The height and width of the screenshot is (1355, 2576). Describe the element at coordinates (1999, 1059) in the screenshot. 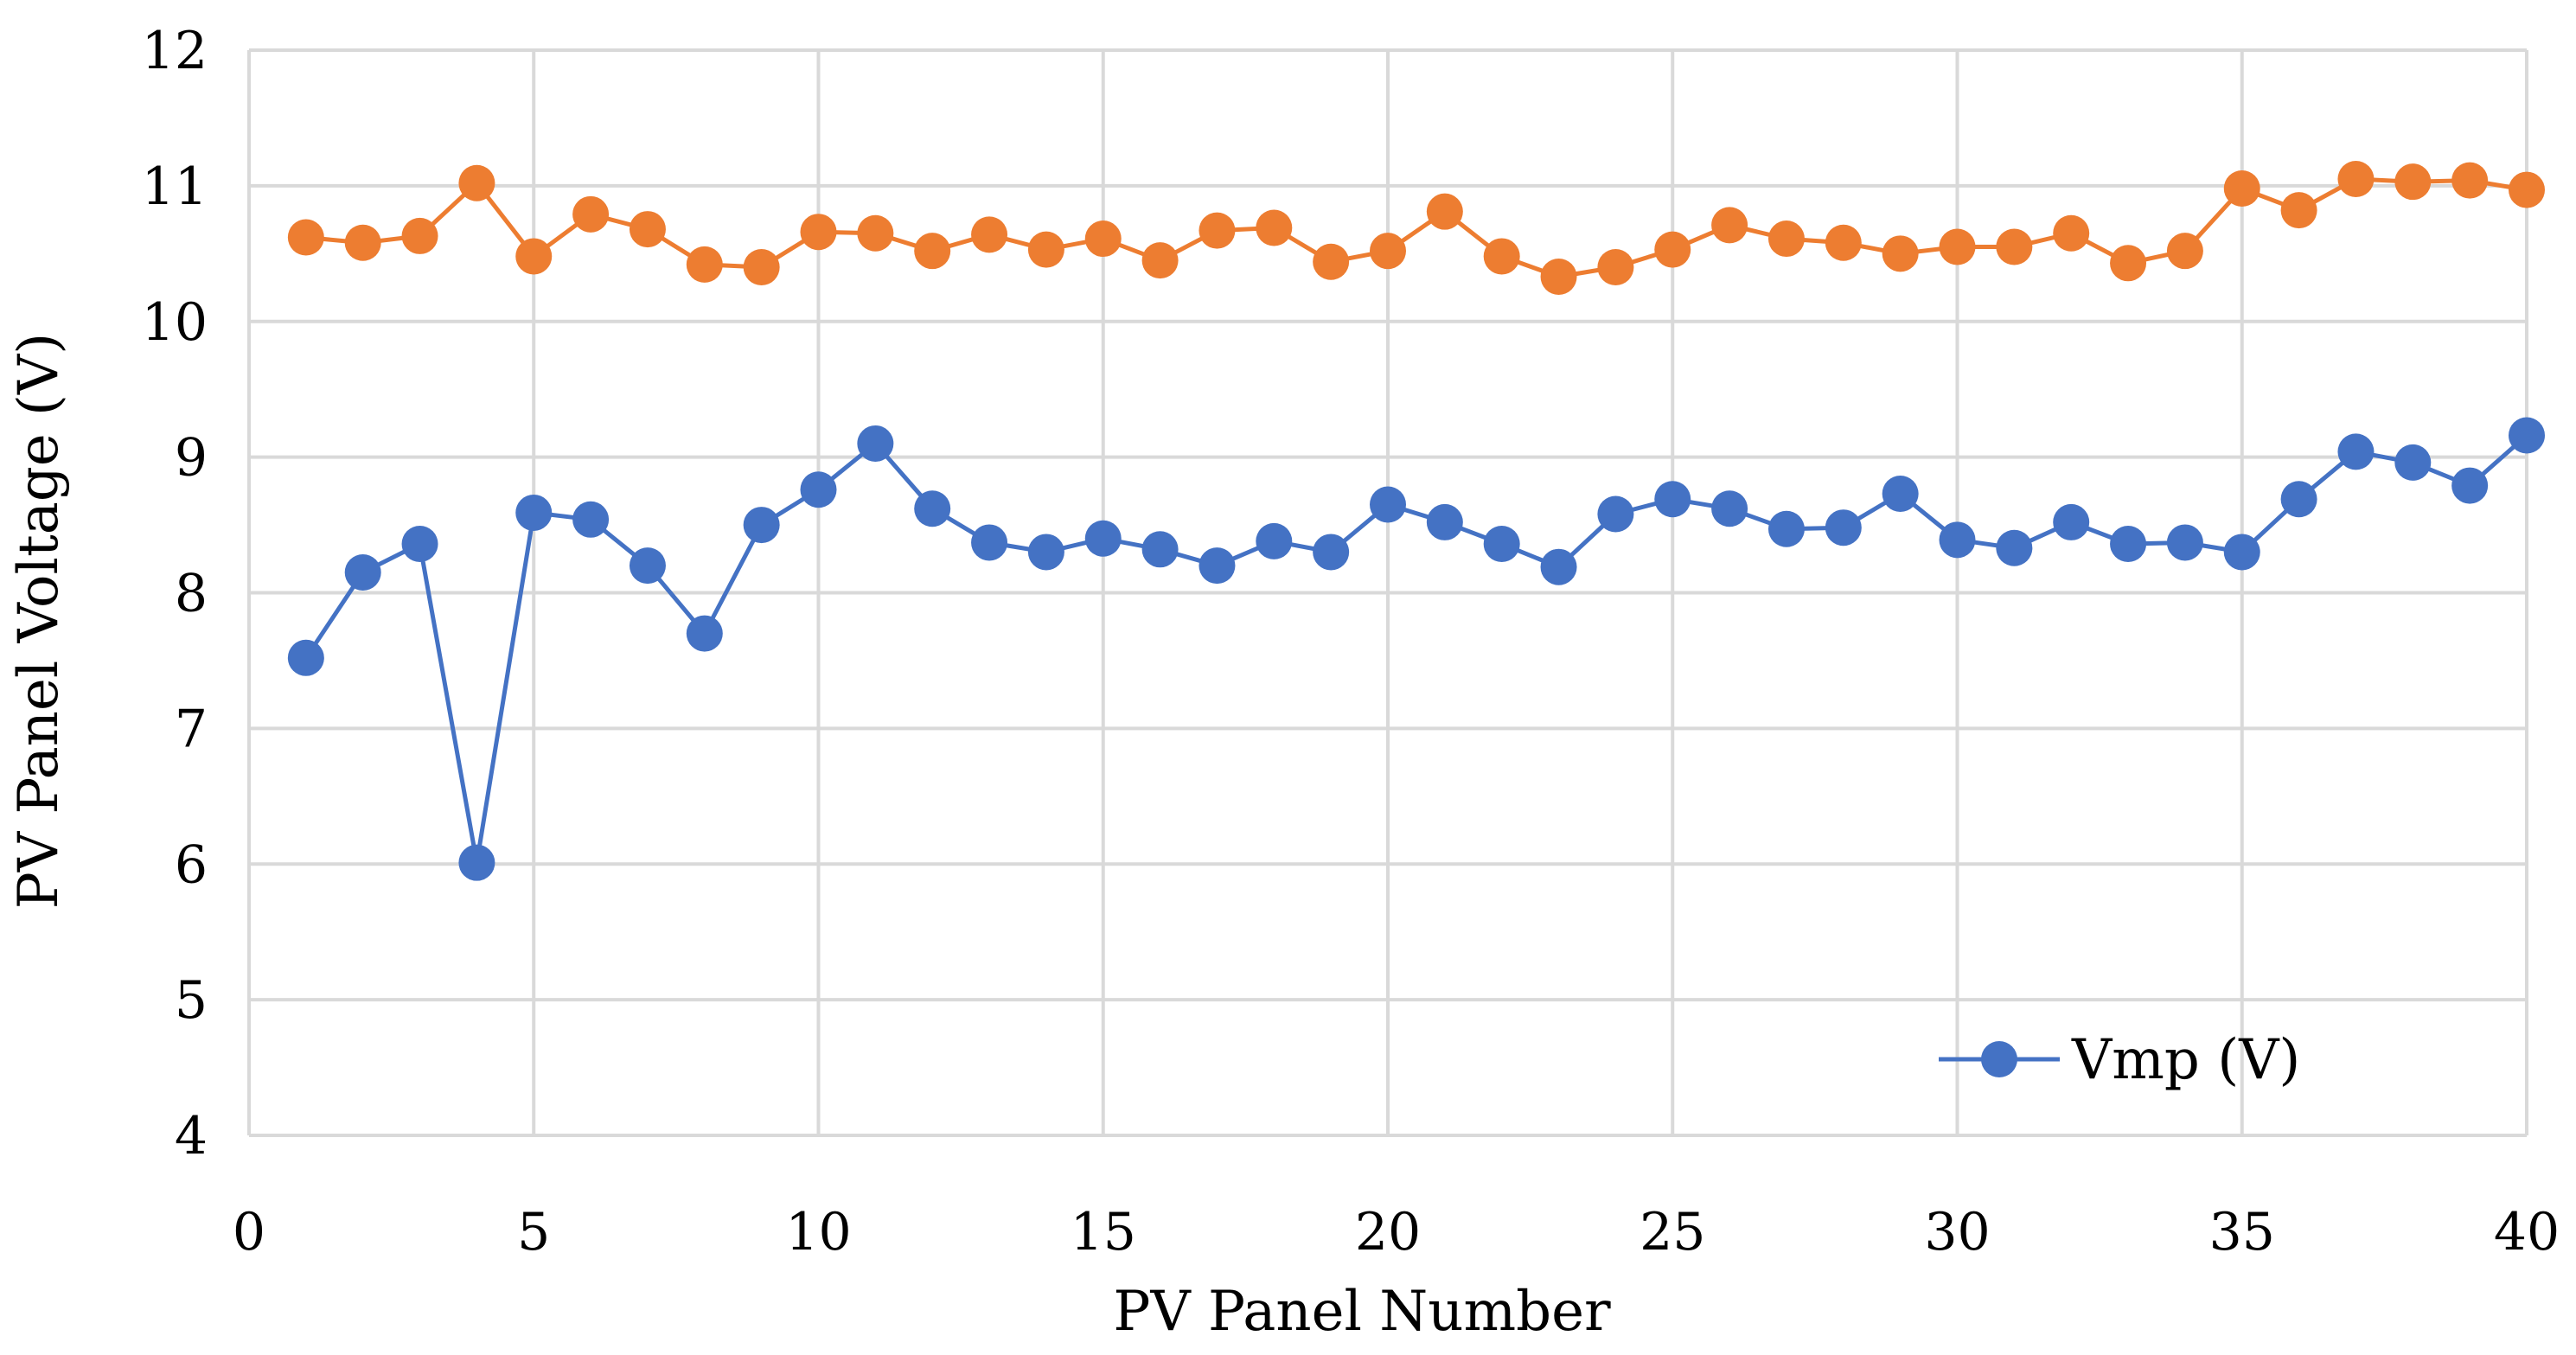

I see `legend-marker` at that location.